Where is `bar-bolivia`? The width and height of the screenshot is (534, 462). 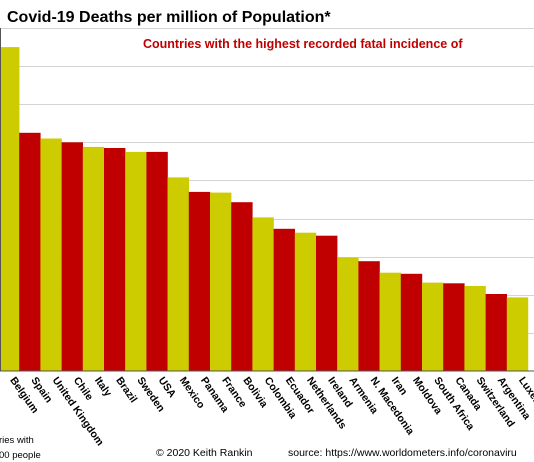 bar-bolivia is located at coordinates (242, 286).